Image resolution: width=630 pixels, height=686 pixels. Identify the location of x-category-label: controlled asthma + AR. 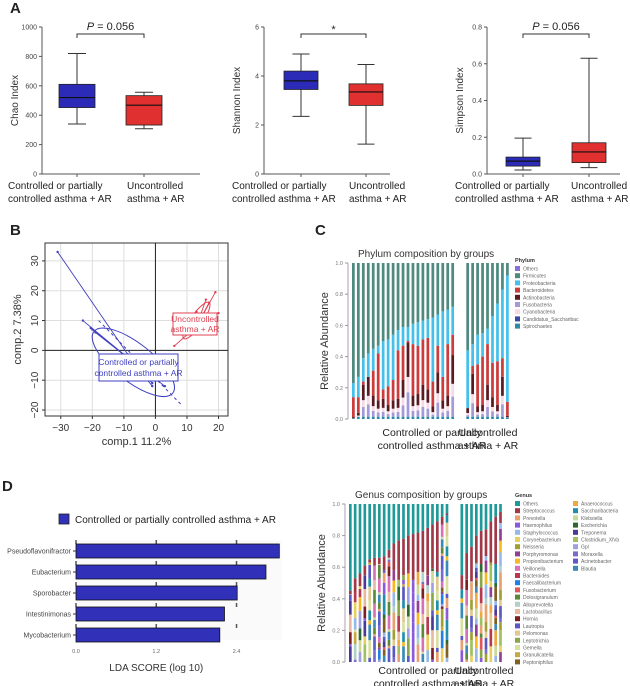
(284, 199).